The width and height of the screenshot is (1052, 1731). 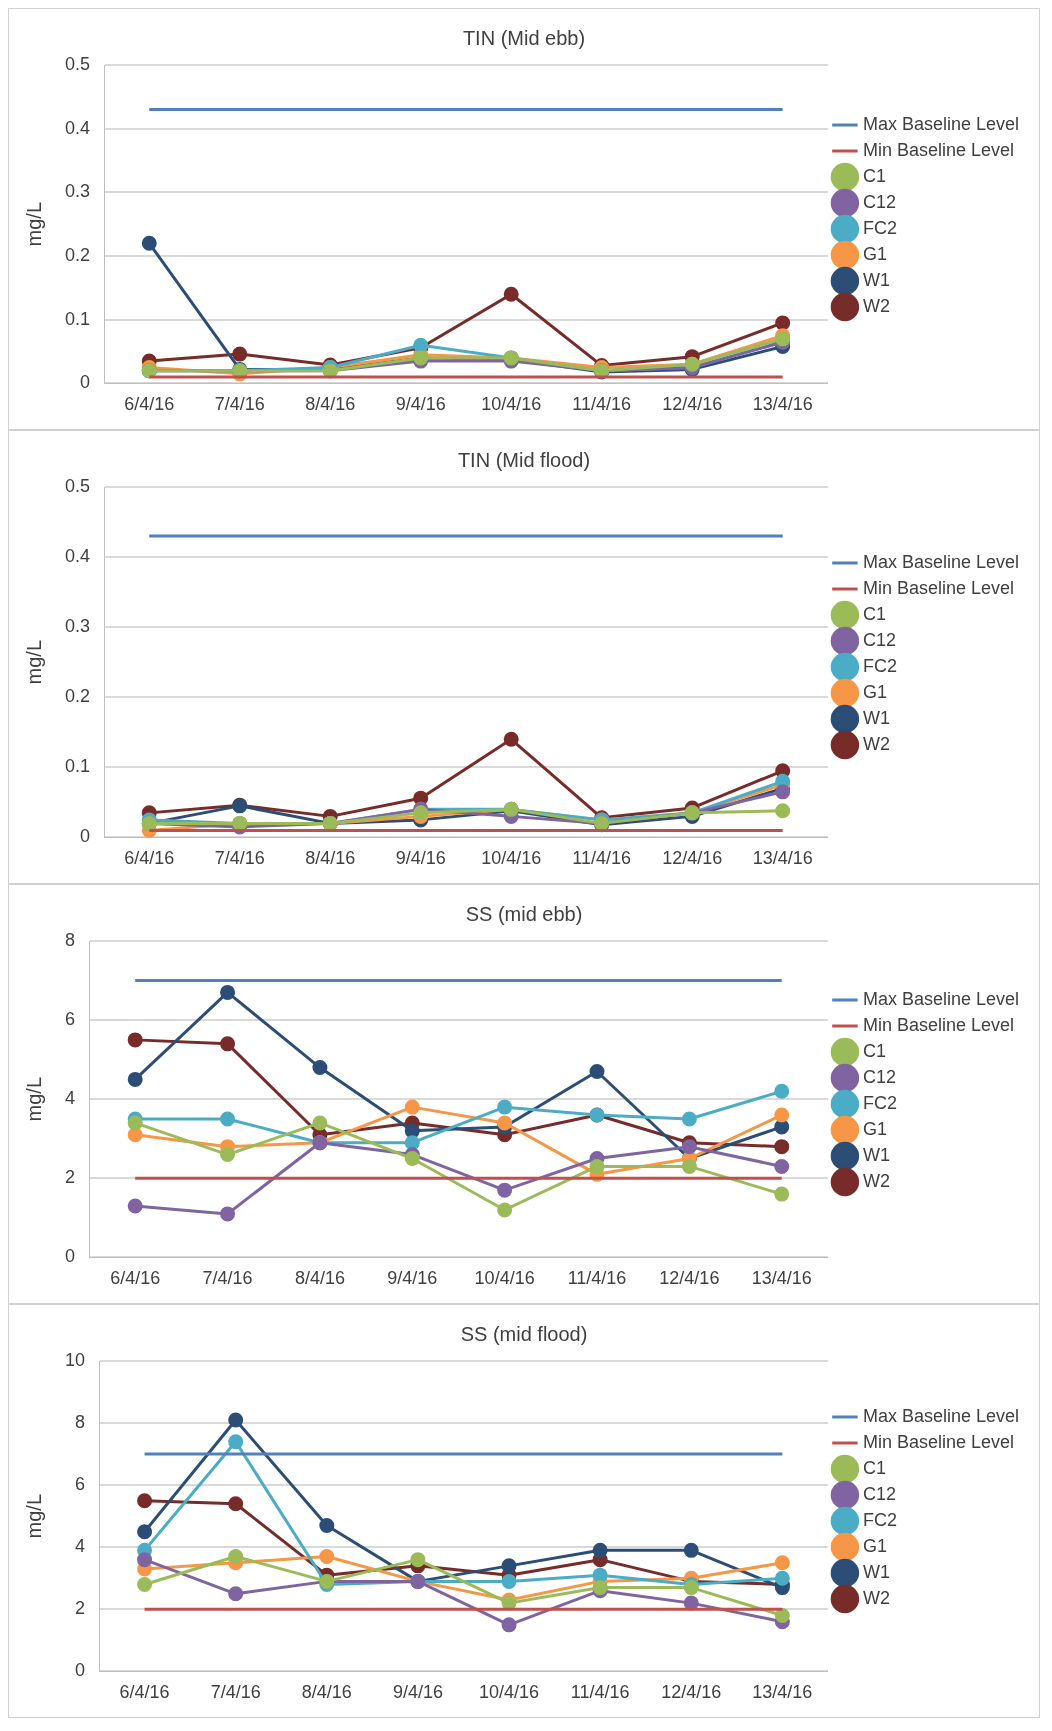 I want to click on y-tick-label: 10, so click(x=75, y=1359).